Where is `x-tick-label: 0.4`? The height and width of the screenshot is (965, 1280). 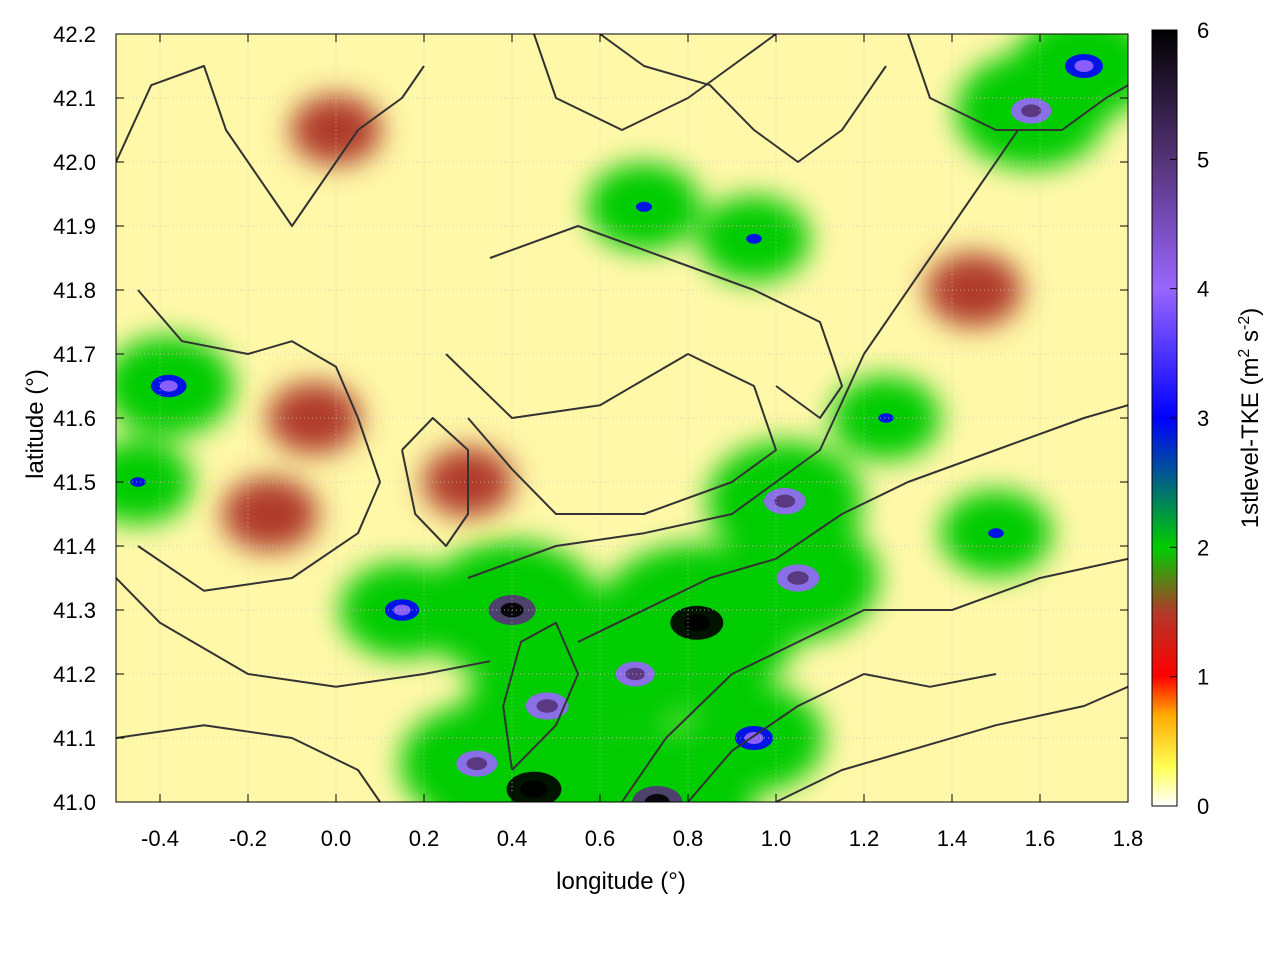
x-tick-label: 0.4 is located at coordinates (512, 838).